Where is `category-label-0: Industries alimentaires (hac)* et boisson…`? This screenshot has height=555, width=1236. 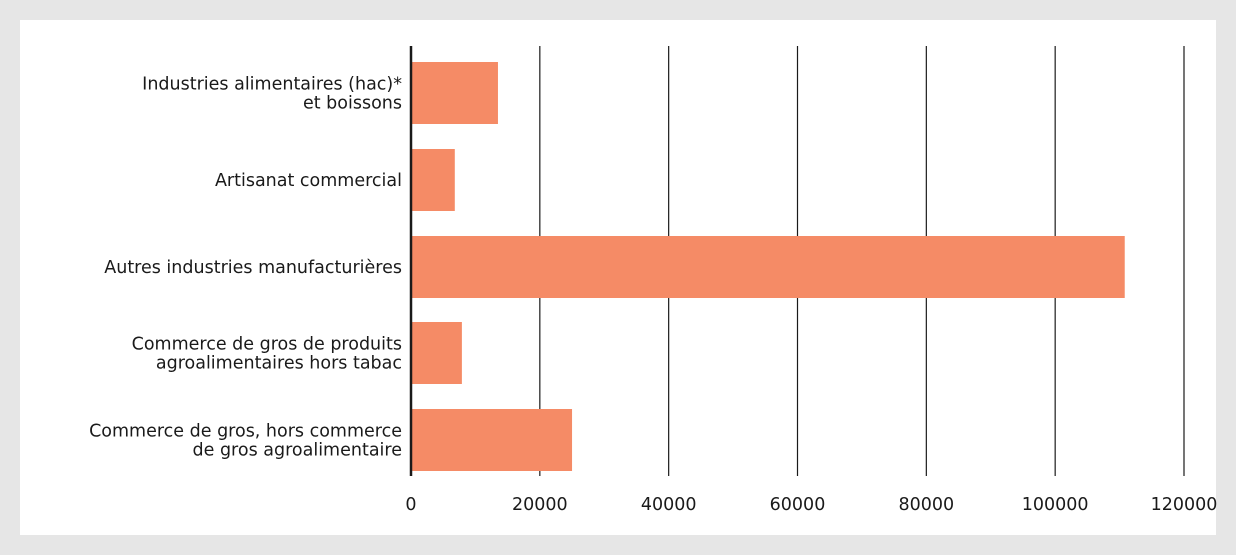
category-label-0: Industries alimentaires (hac)* et boisson… is located at coordinates (272, 94).